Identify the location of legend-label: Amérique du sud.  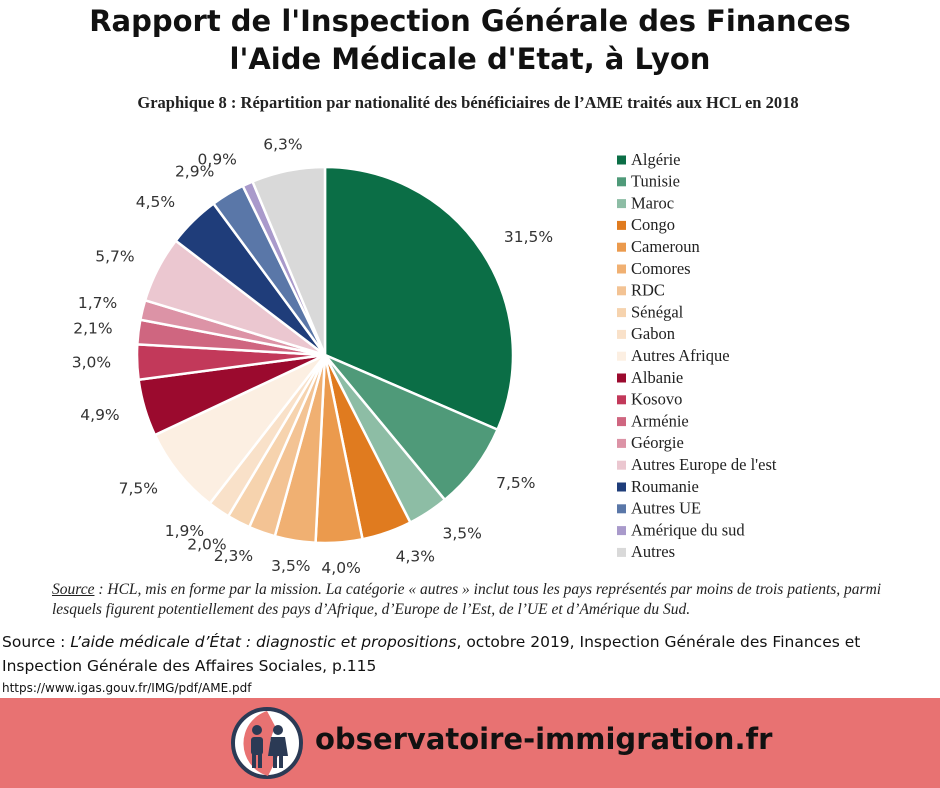
(688, 529).